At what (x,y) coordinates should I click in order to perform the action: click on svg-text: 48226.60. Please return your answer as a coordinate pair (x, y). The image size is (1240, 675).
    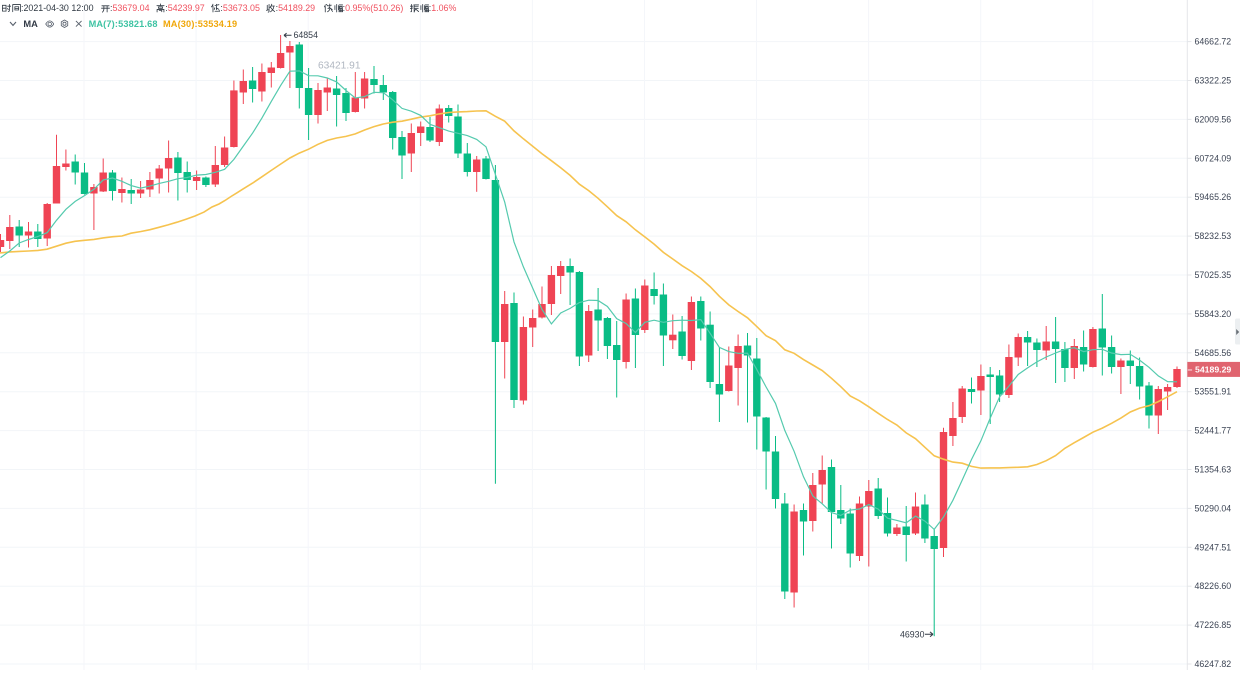
    Looking at the image, I should click on (1213, 586).